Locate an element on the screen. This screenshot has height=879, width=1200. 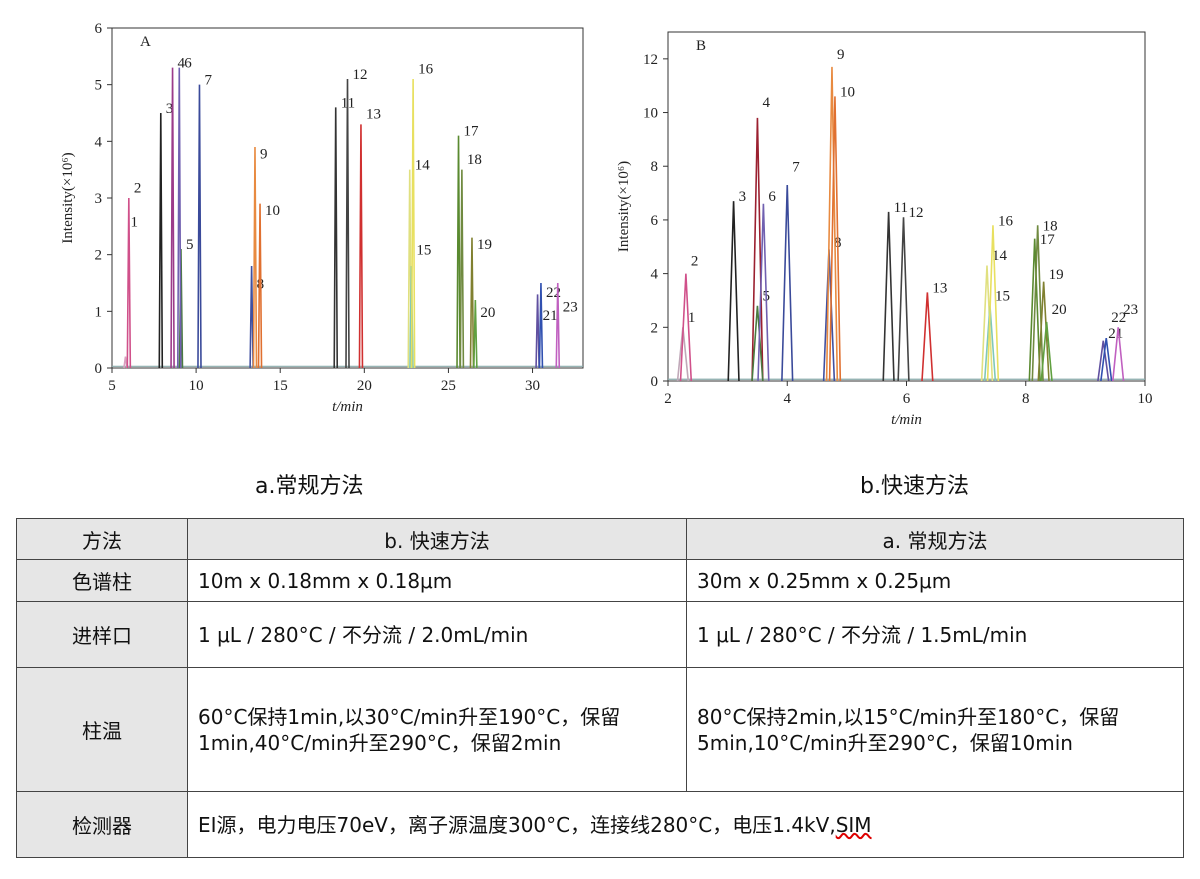
table-cell: 1 μL / 280°C / 不分流 / 1.5mL/min is located at coordinates (935, 634).